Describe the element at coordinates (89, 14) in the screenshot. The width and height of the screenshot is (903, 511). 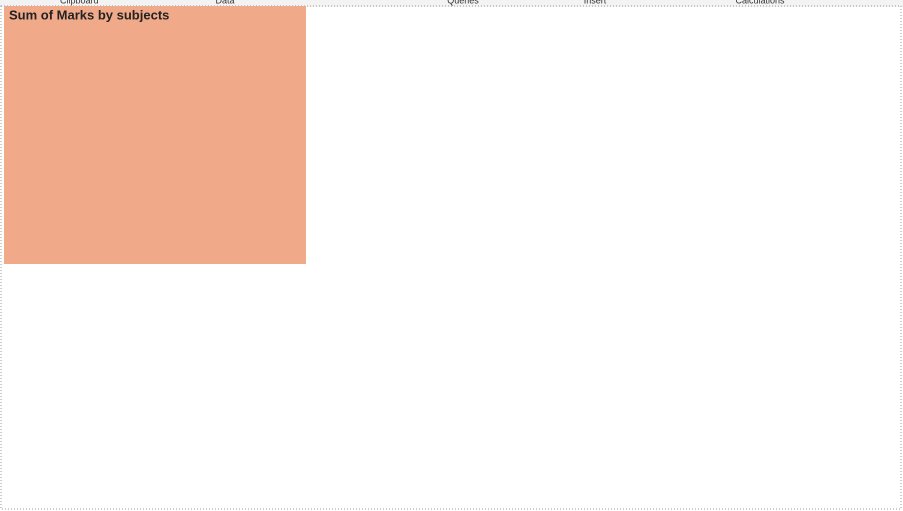
I see `chart-title: Sum of Marks by subjects` at that location.